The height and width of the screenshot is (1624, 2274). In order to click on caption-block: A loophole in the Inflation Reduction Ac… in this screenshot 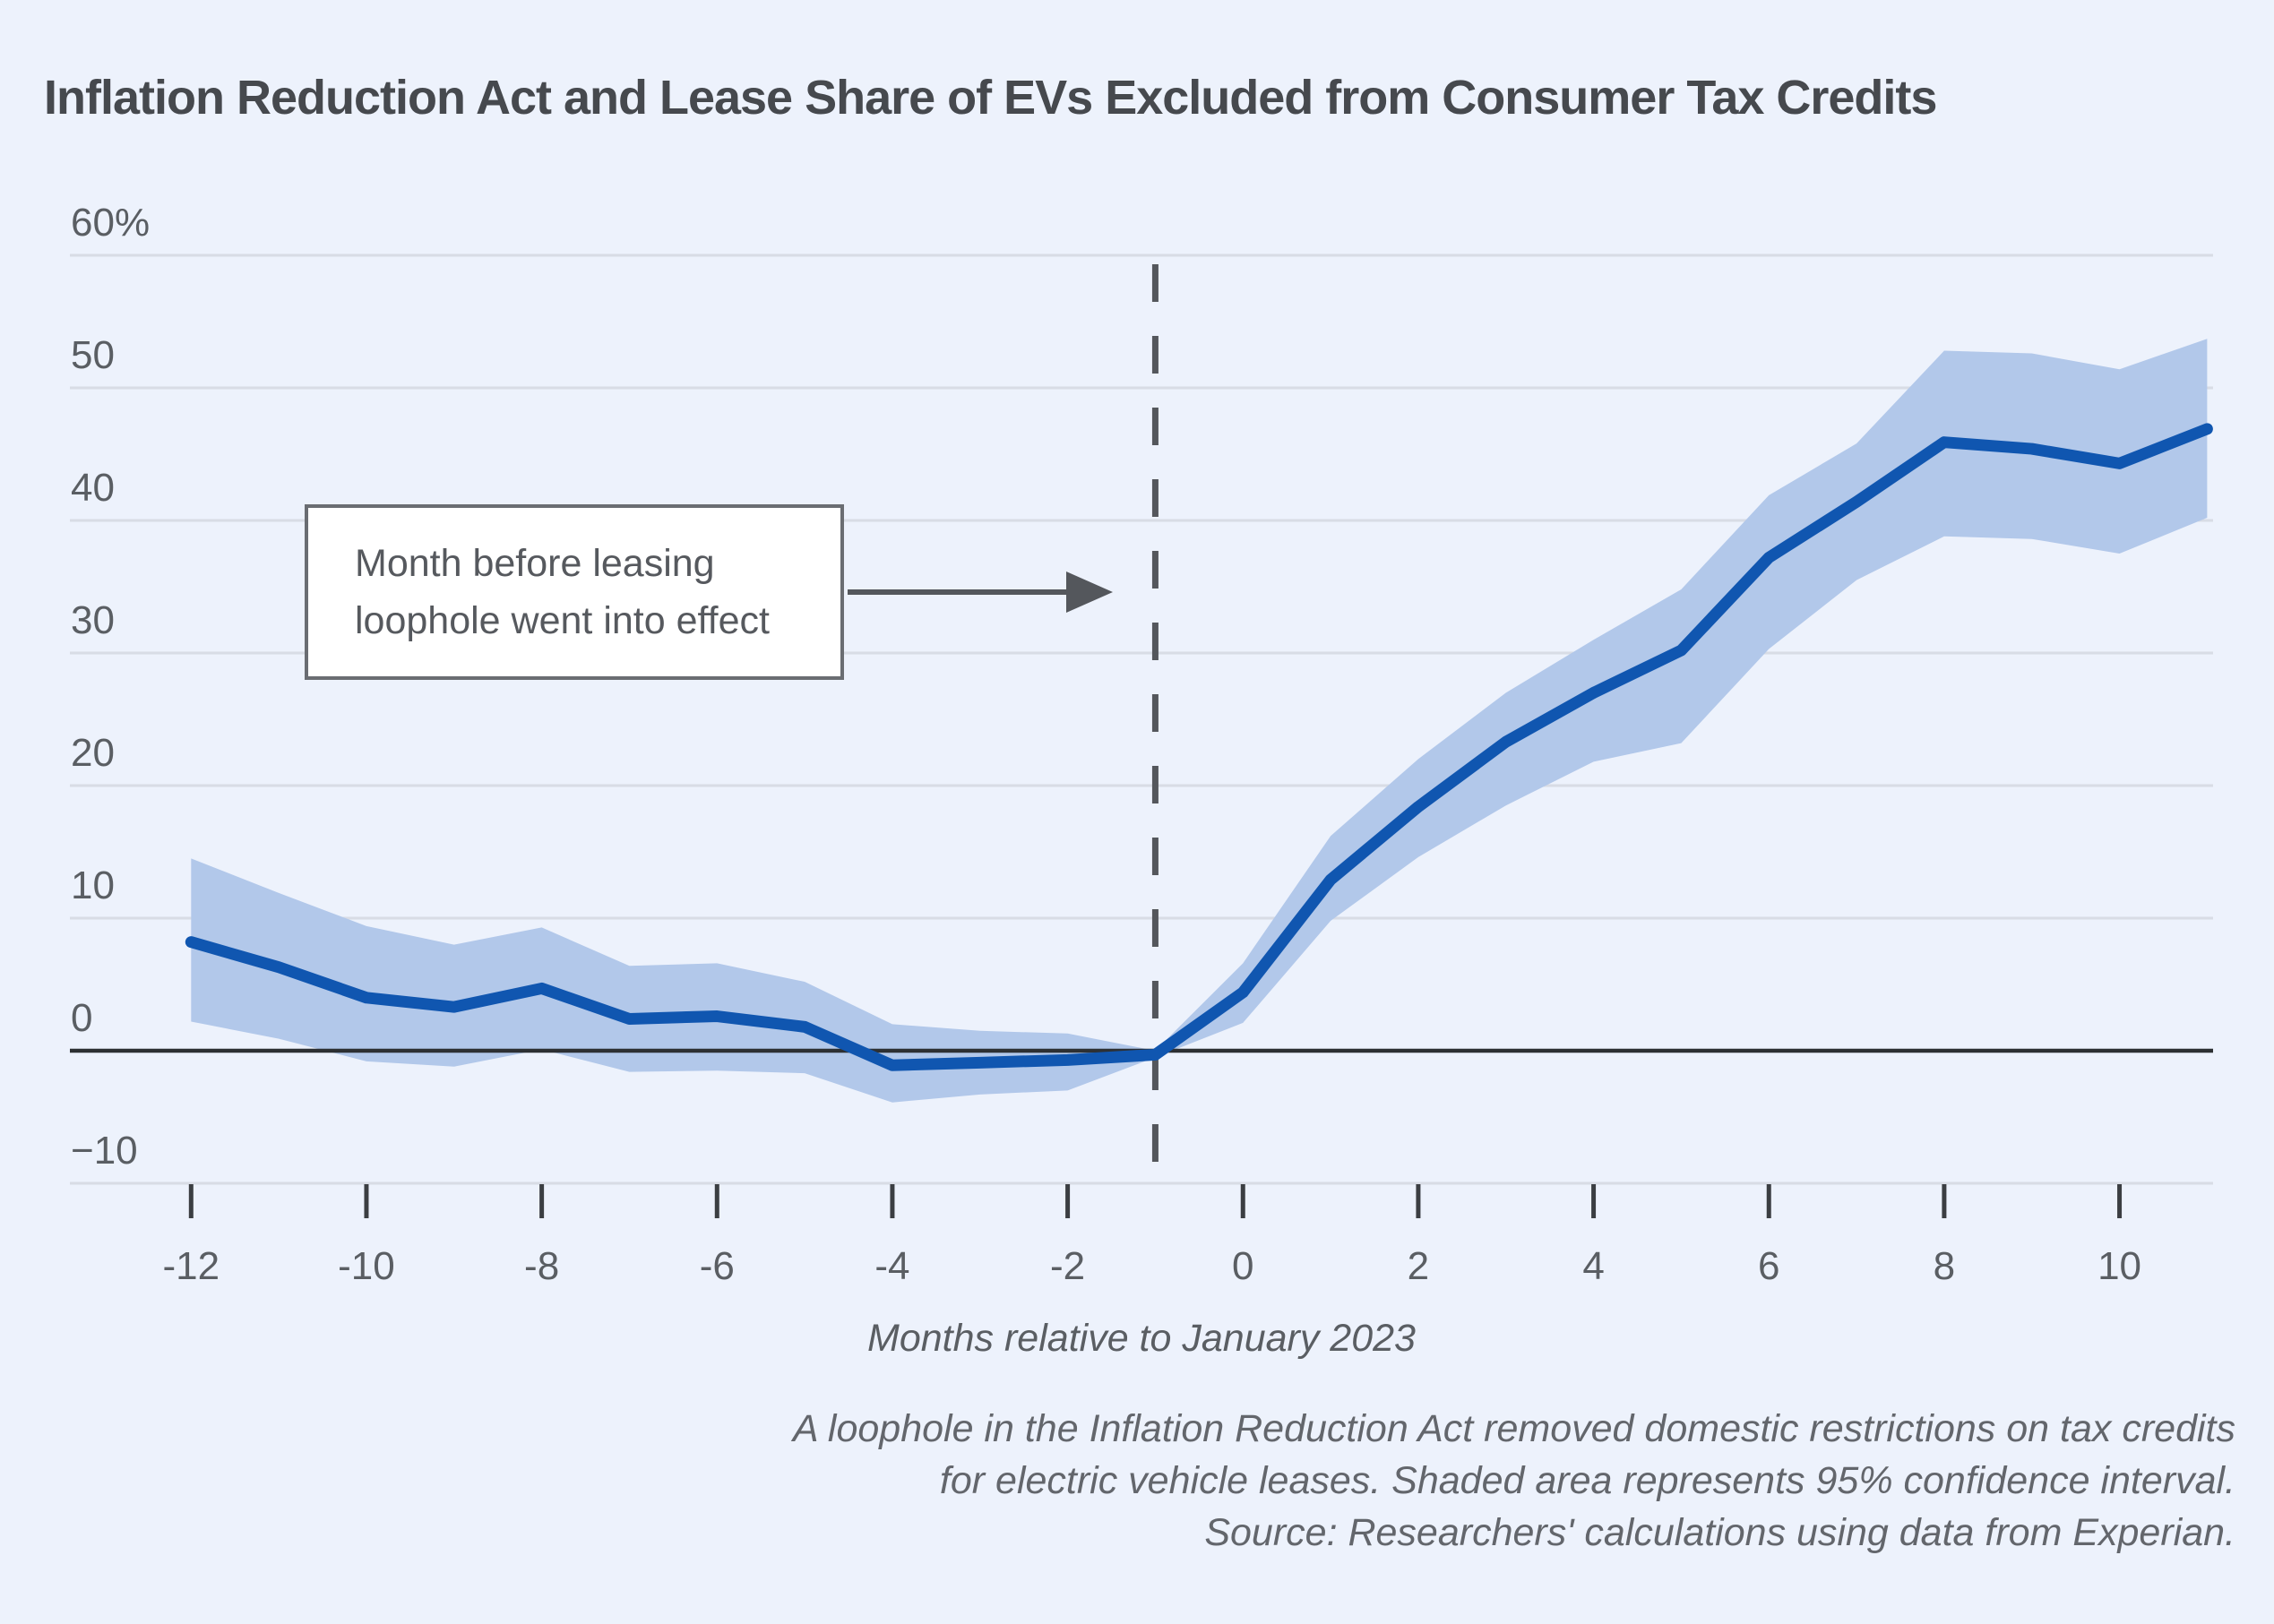, I will do `click(1514, 1481)`.